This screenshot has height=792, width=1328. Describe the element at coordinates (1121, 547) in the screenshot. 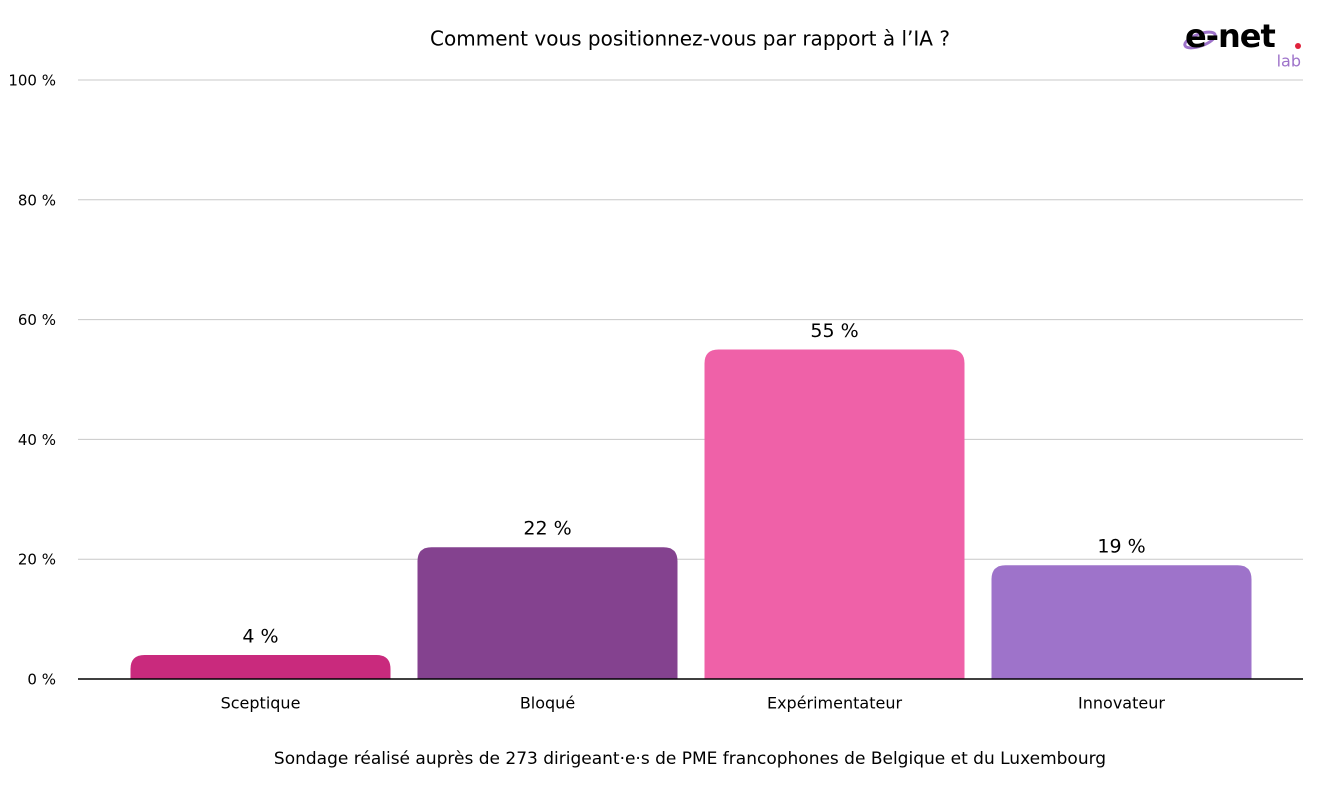

I see `value-label: 19 %` at that location.